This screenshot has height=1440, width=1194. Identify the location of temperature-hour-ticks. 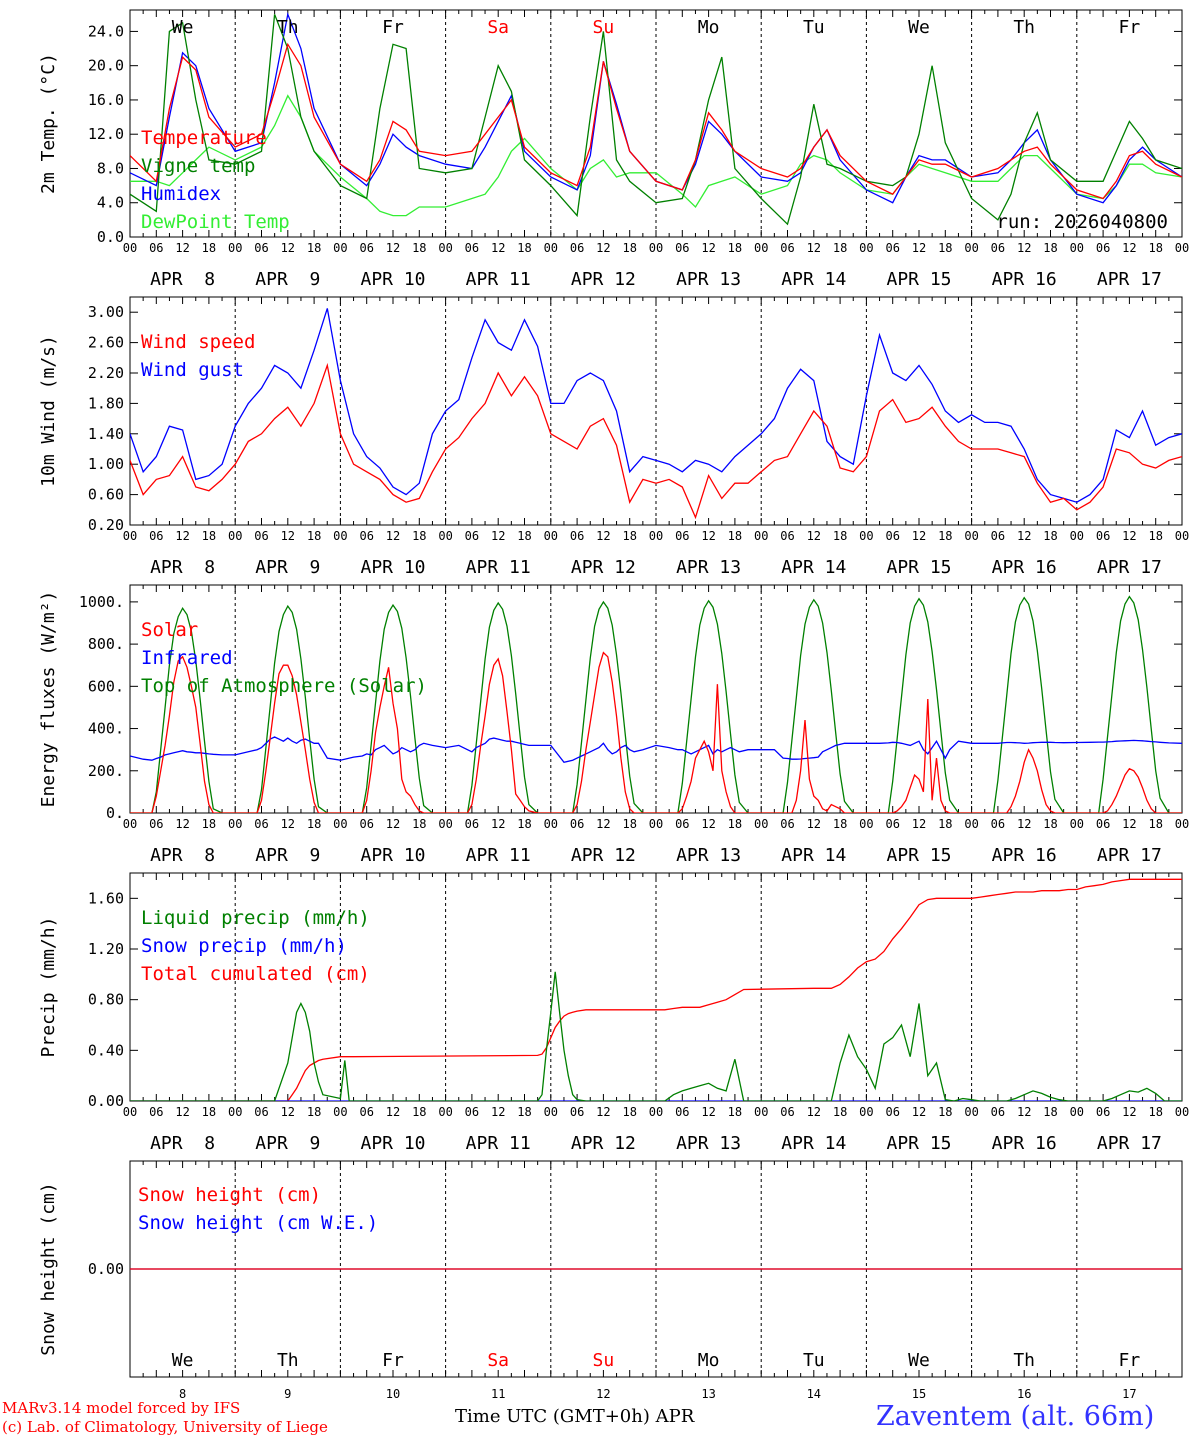
(656, 123).